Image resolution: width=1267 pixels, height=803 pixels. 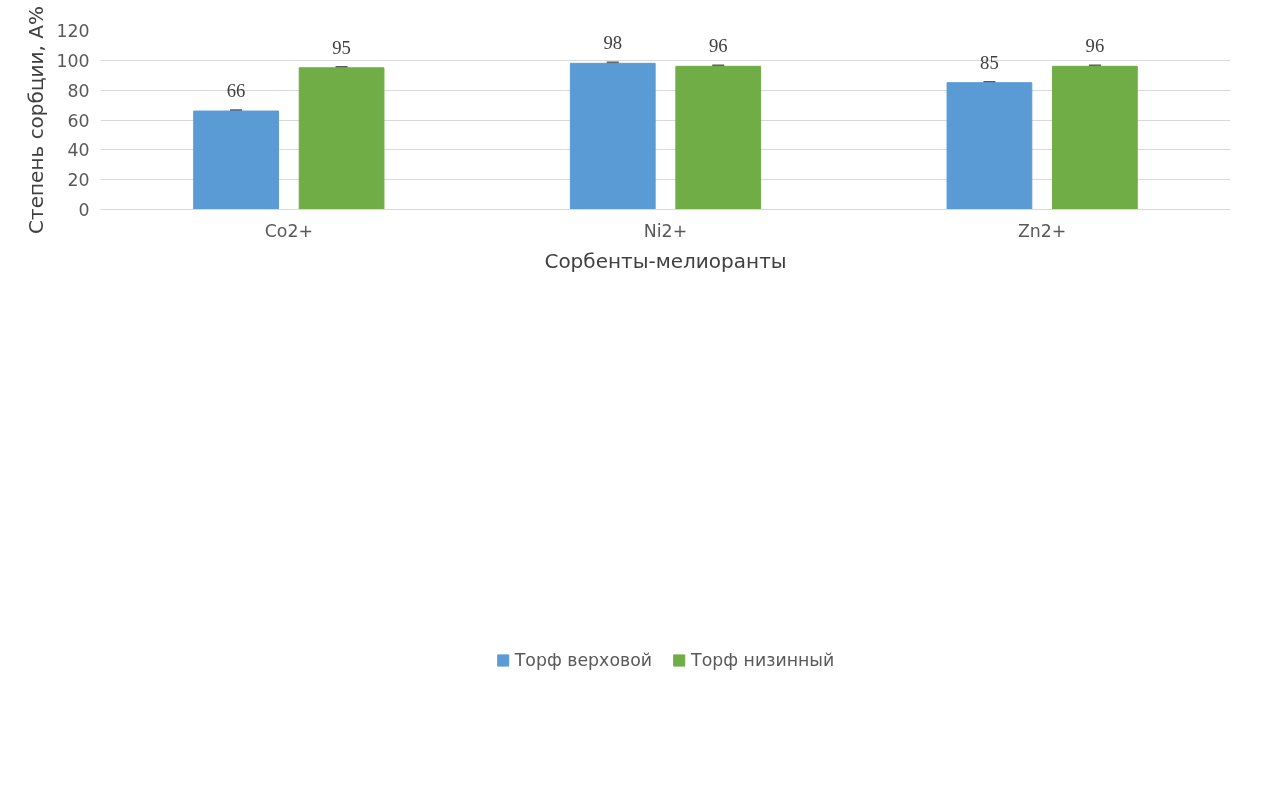 What do you see at coordinates (665, 230) in the screenshot?
I see `x-tick-label: Ni2+` at bounding box center [665, 230].